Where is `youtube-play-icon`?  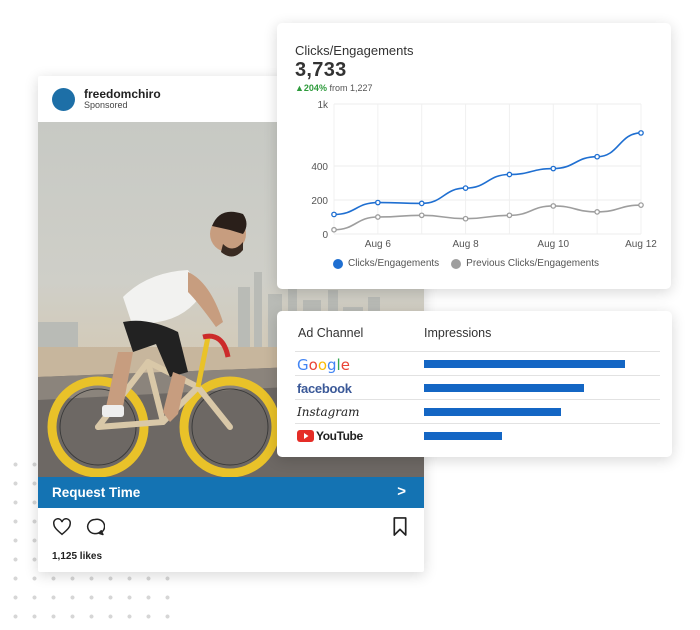 youtube-play-icon is located at coordinates (305, 436).